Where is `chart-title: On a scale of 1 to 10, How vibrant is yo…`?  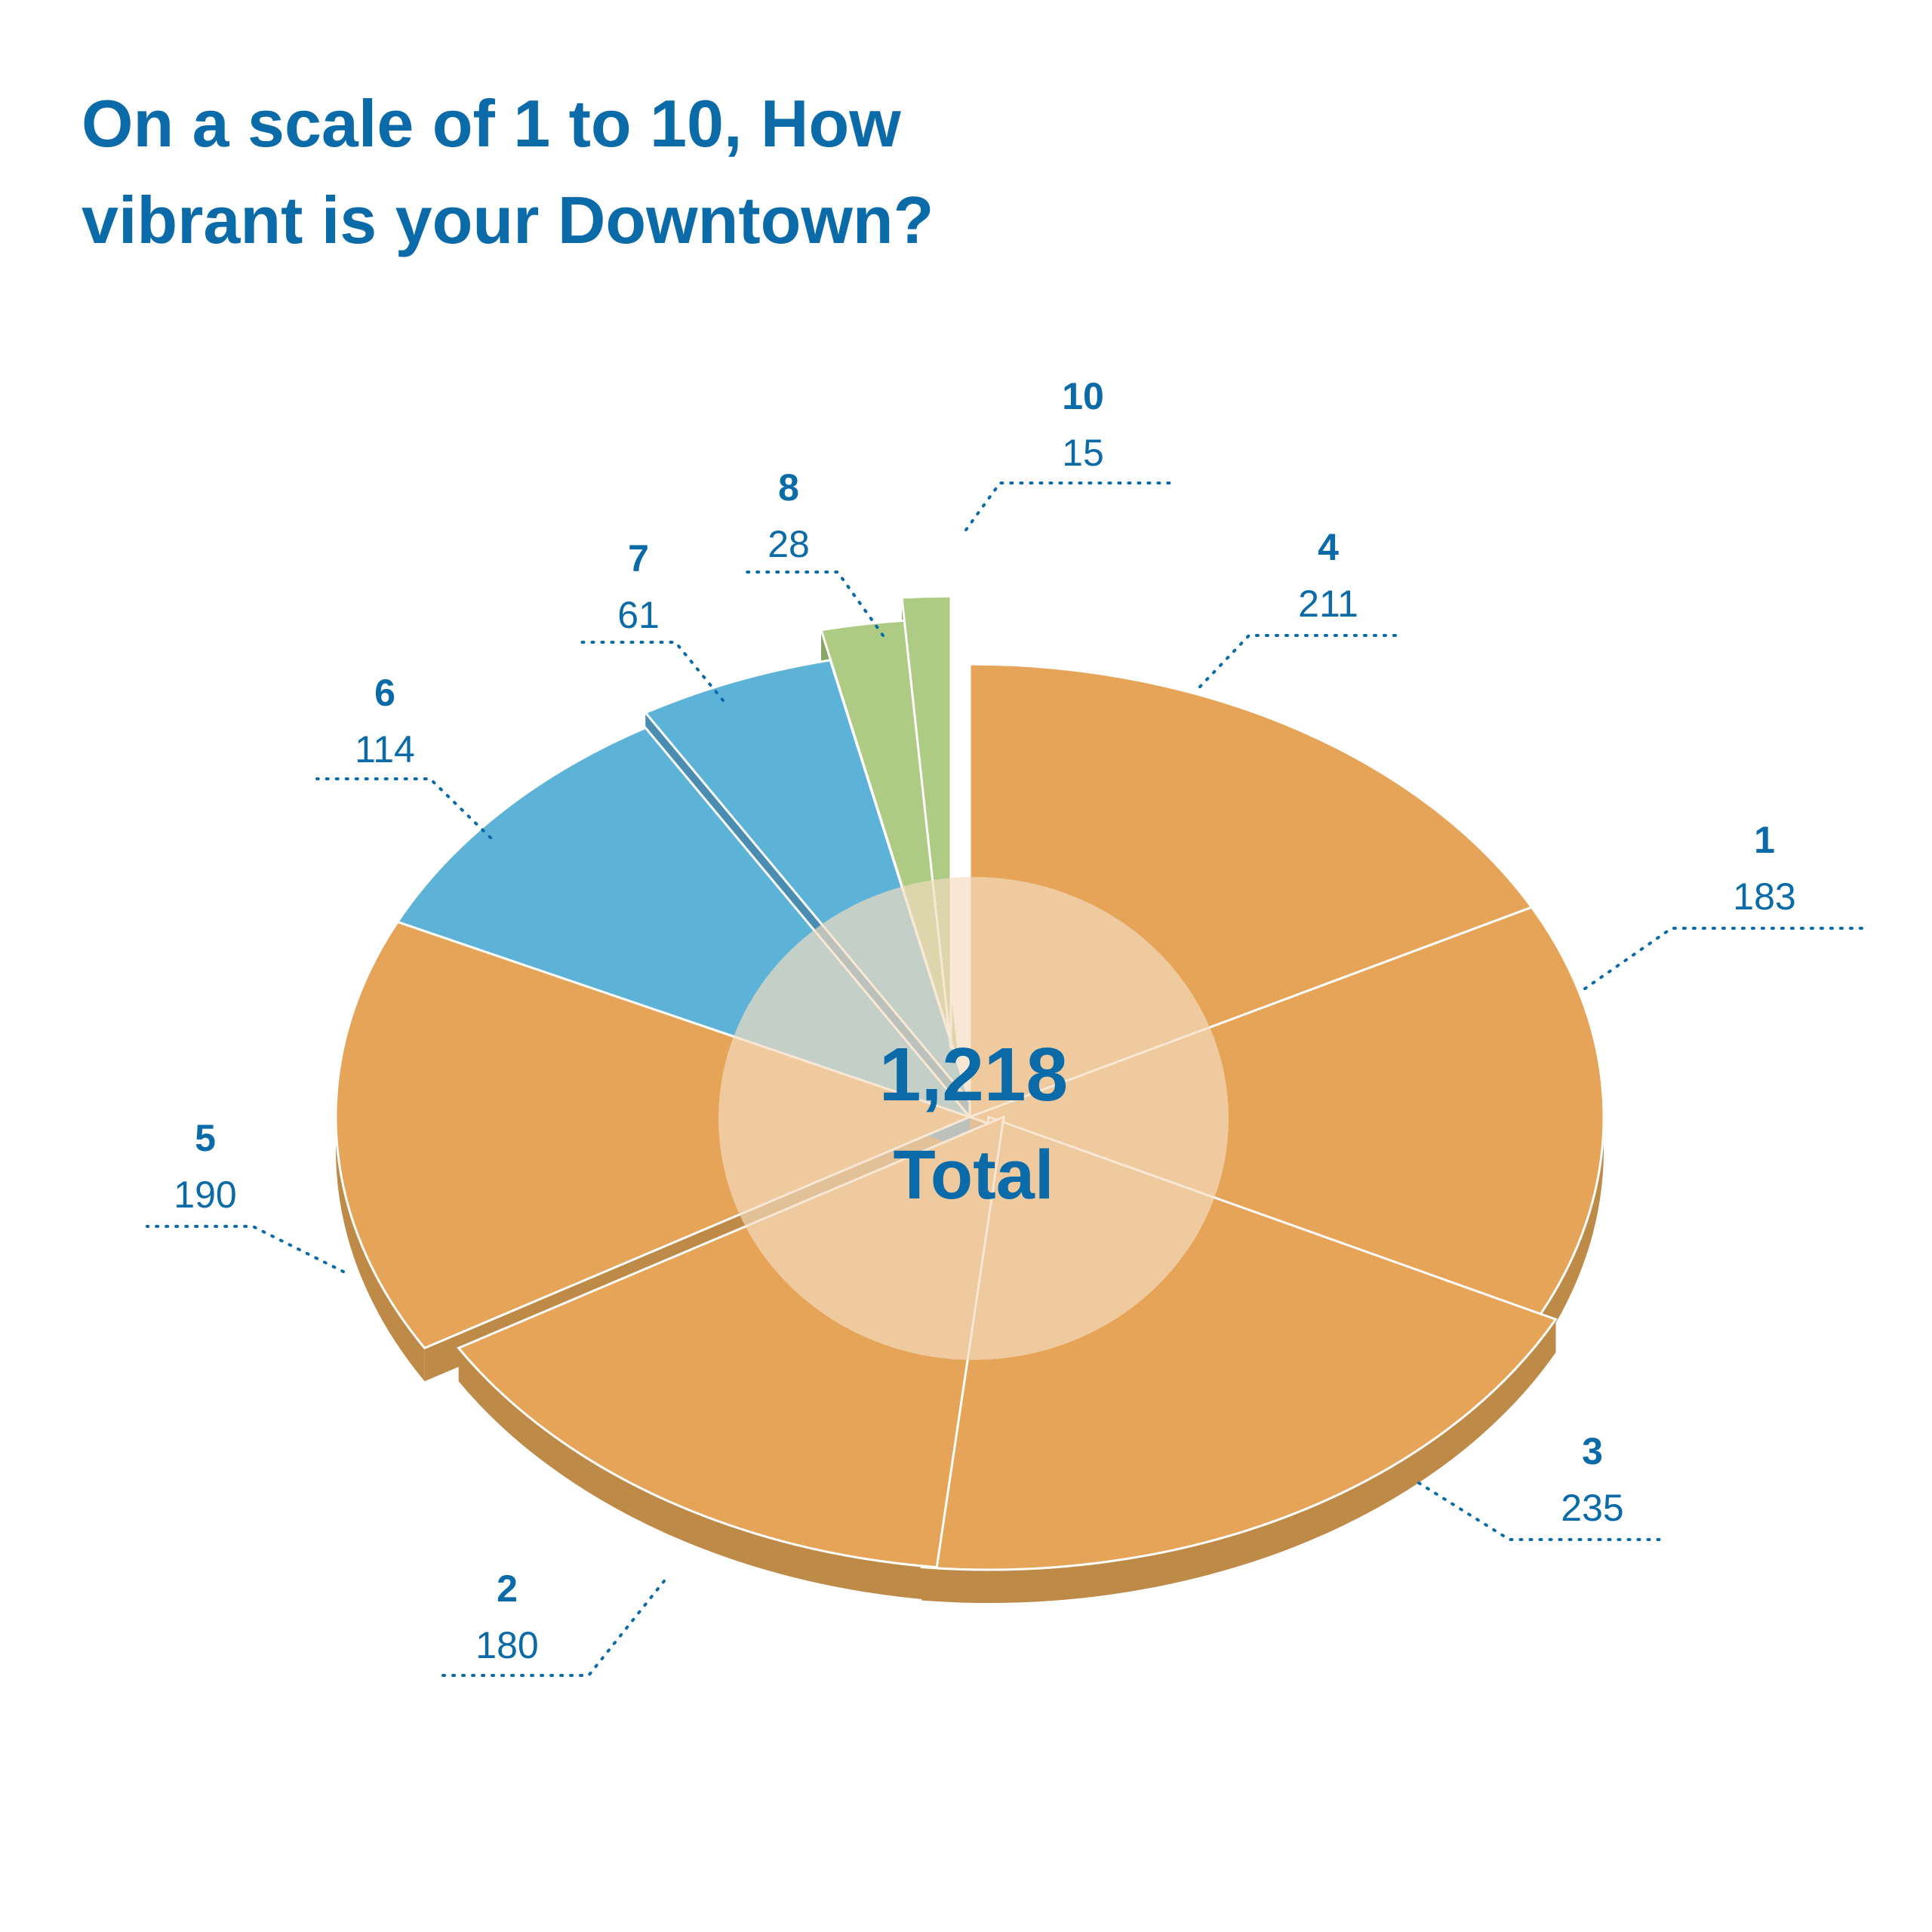 chart-title: On a scale of 1 to 10, How vibrant is yo… is located at coordinates (648, 172).